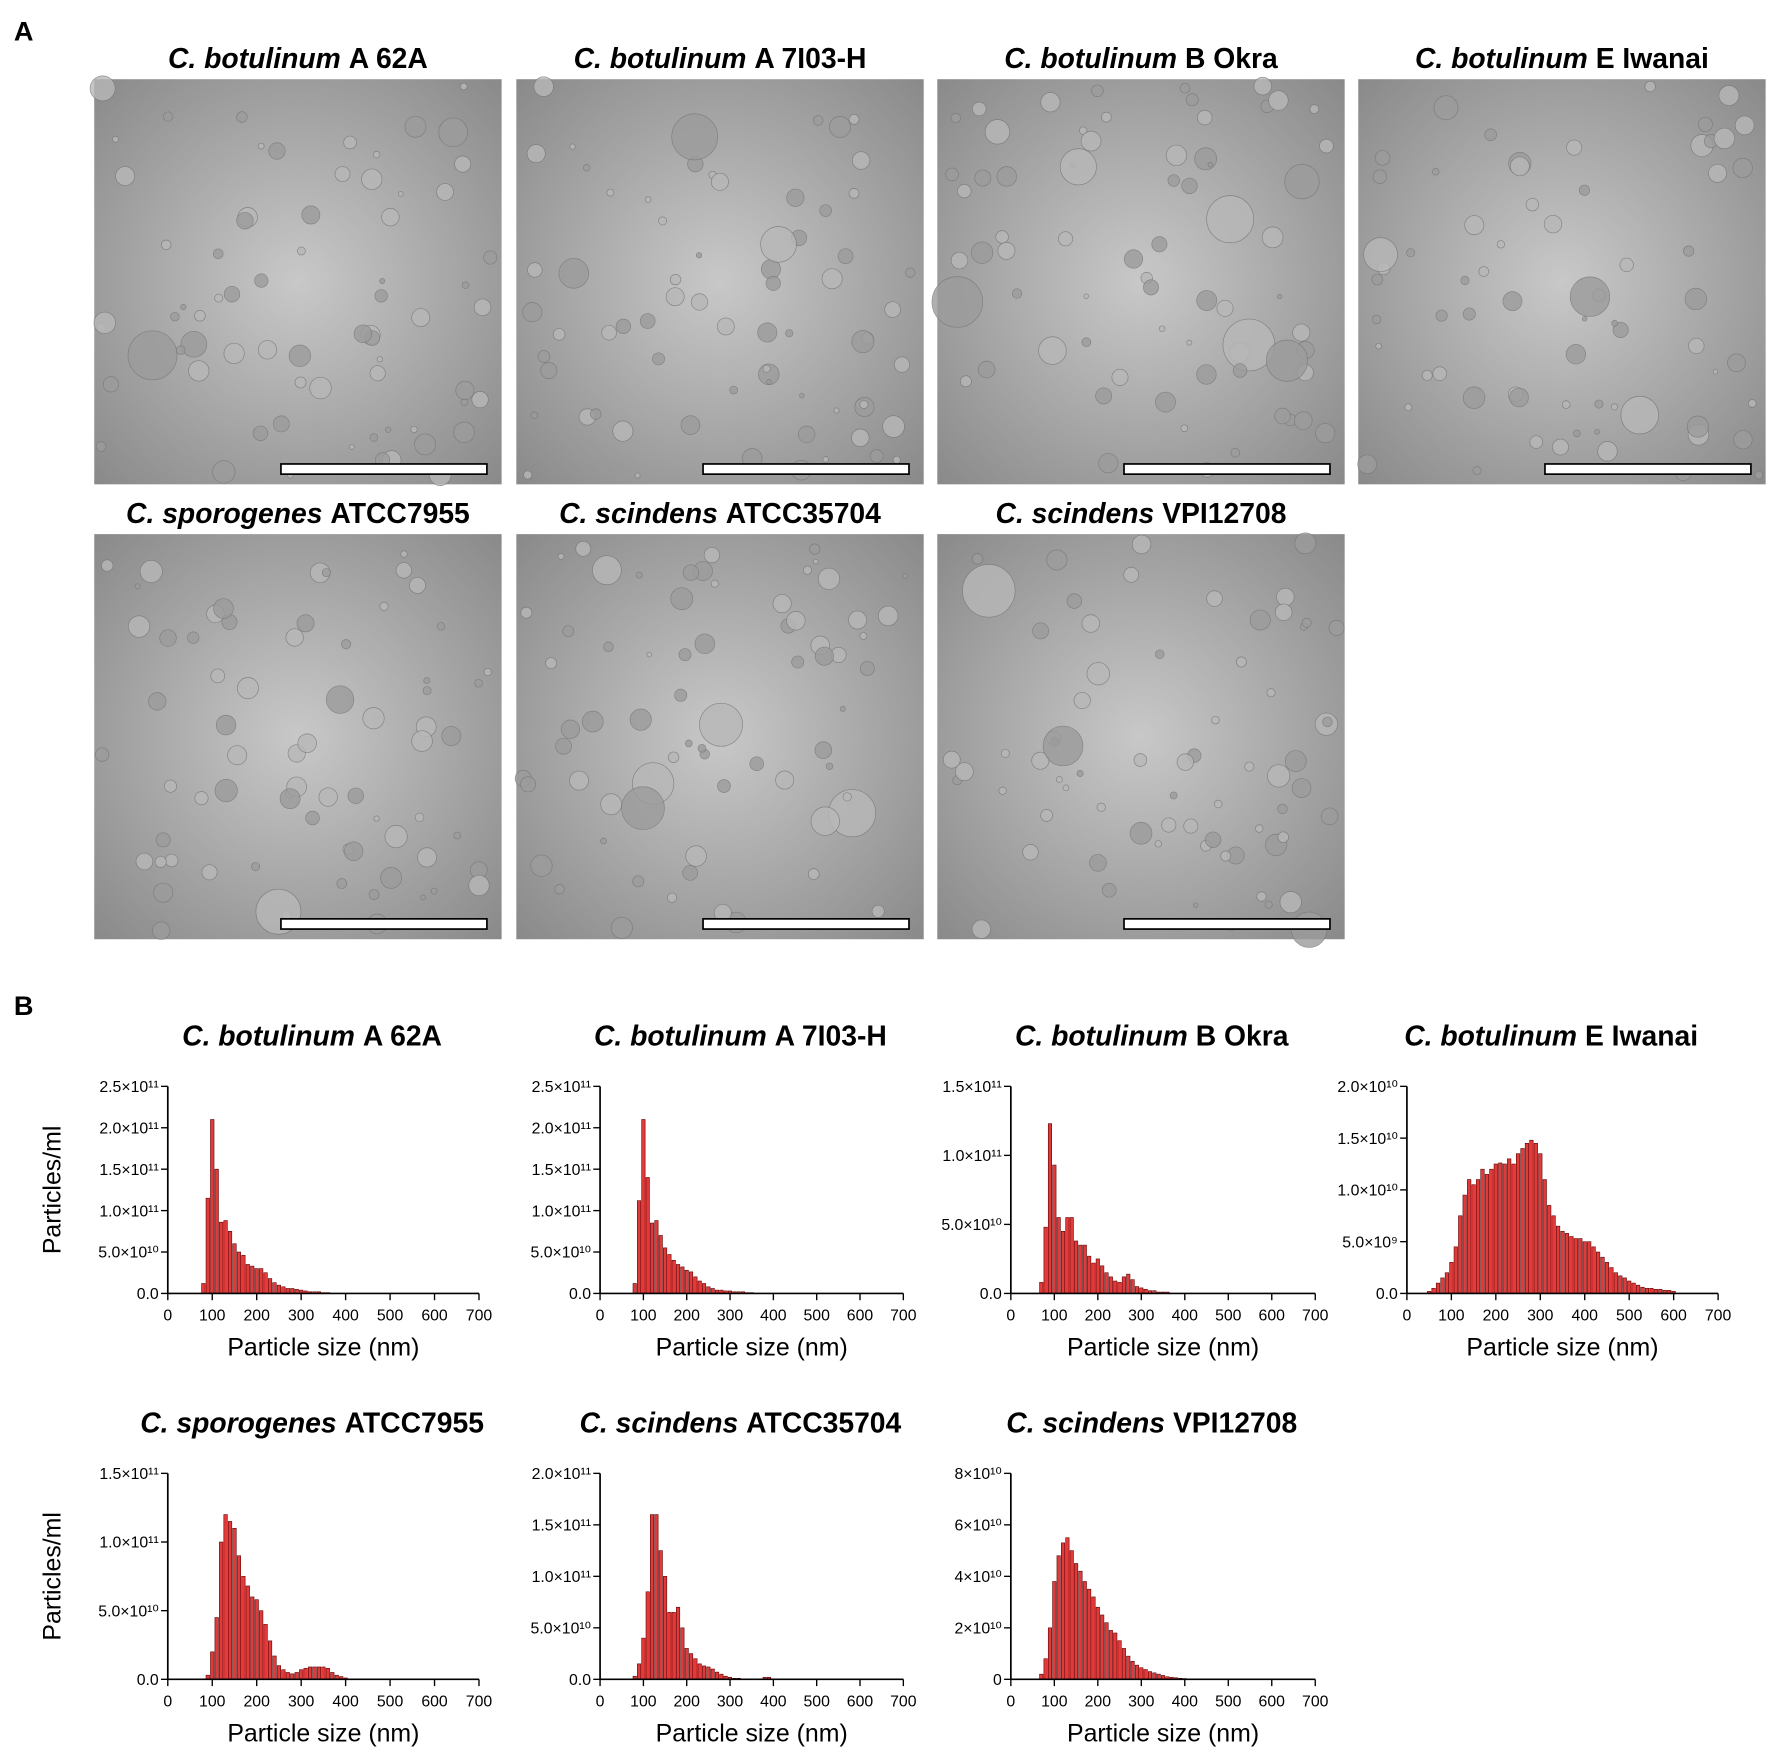 The height and width of the screenshot is (1754, 1775). Describe the element at coordinates (128, 1128) in the screenshot. I see `y-tick-label: 2.0×10¹¹` at that location.